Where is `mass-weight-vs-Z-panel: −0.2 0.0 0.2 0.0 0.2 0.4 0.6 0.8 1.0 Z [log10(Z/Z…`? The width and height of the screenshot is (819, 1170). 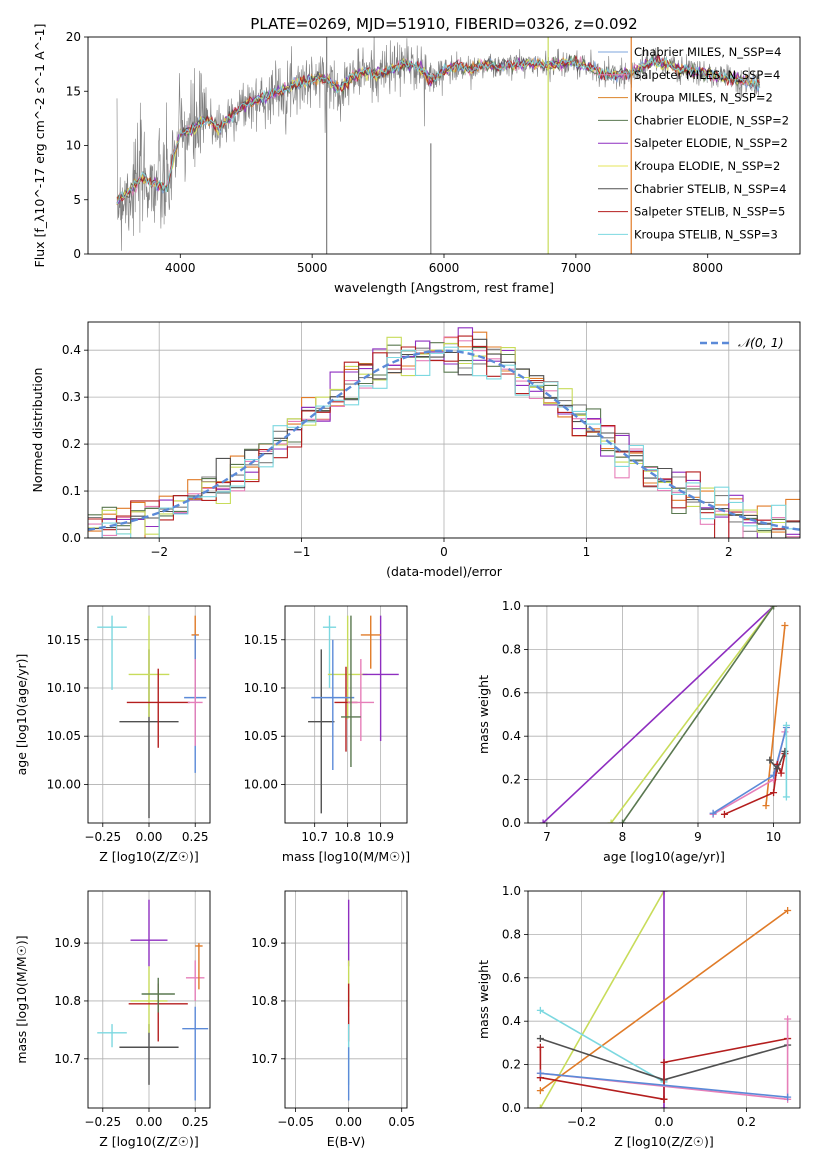 mass-weight-vs-Z-panel: −0.2 0.0 0.2 0.0 0.2 0.4 0.6 0.8 1.0 Z [log10(Z/Z… is located at coordinates (638, 1016).